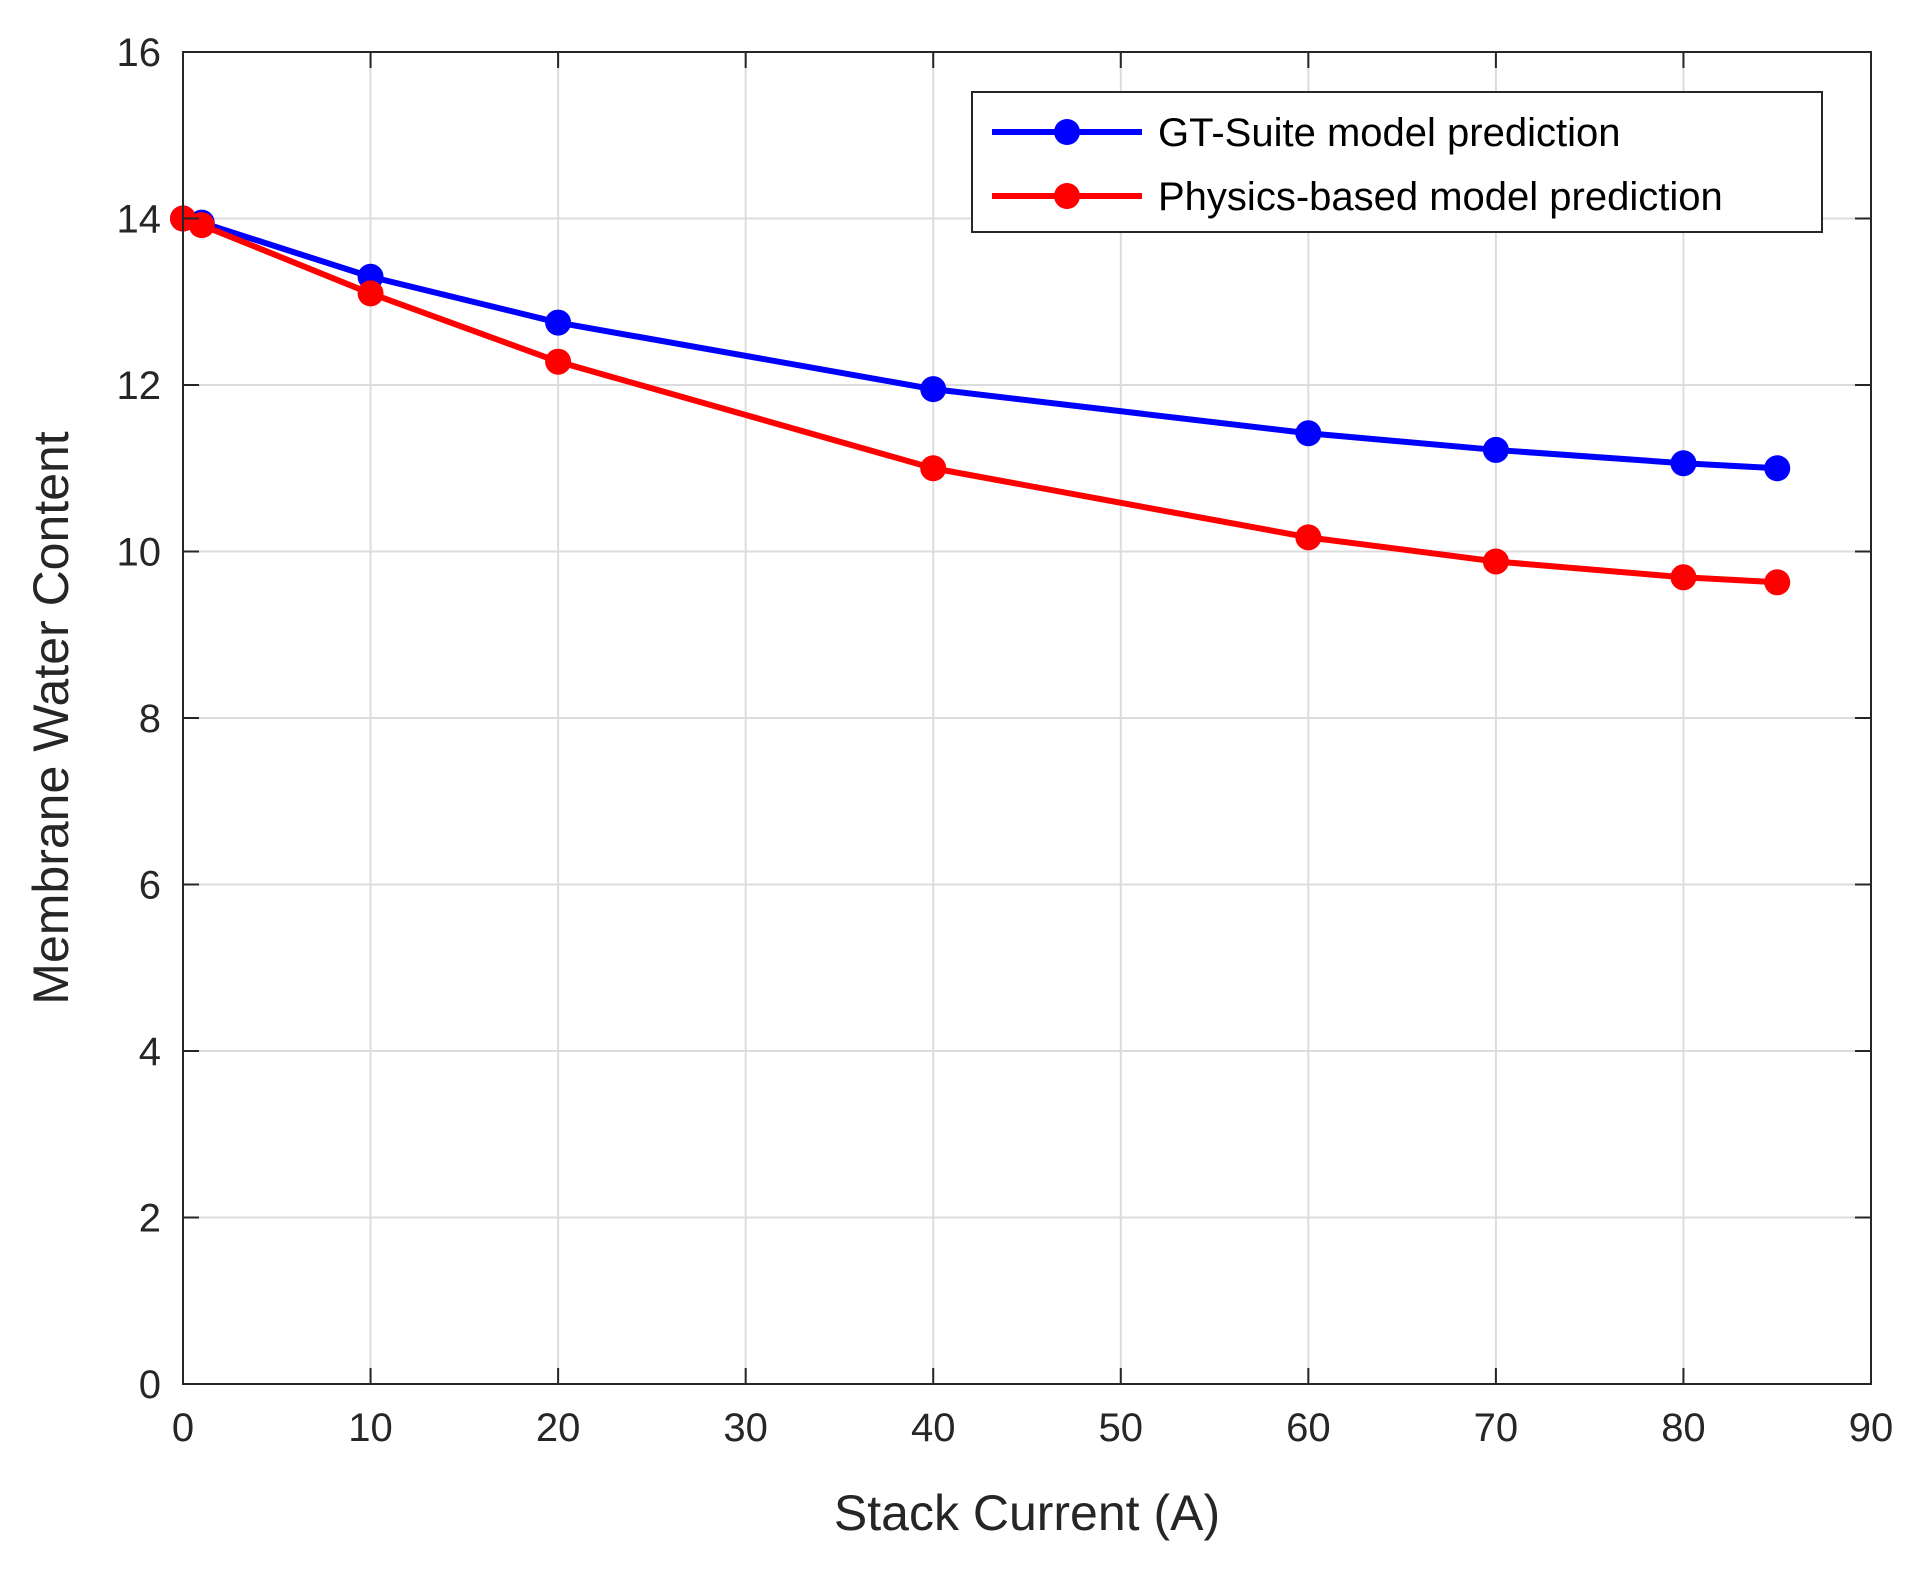 Image resolution: width=1921 pixels, height=1575 pixels. I want to click on x-tick-label: 90, so click(1871, 1428).